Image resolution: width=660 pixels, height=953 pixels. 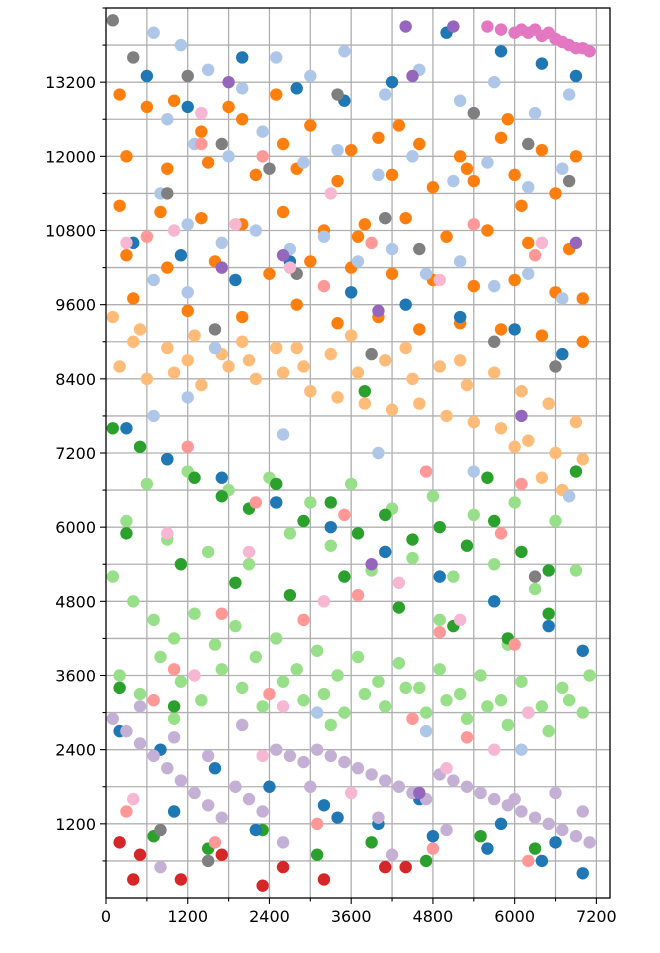 What do you see at coordinates (106, 916) in the screenshot?
I see `x-tick-label: 0` at bounding box center [106, 916].